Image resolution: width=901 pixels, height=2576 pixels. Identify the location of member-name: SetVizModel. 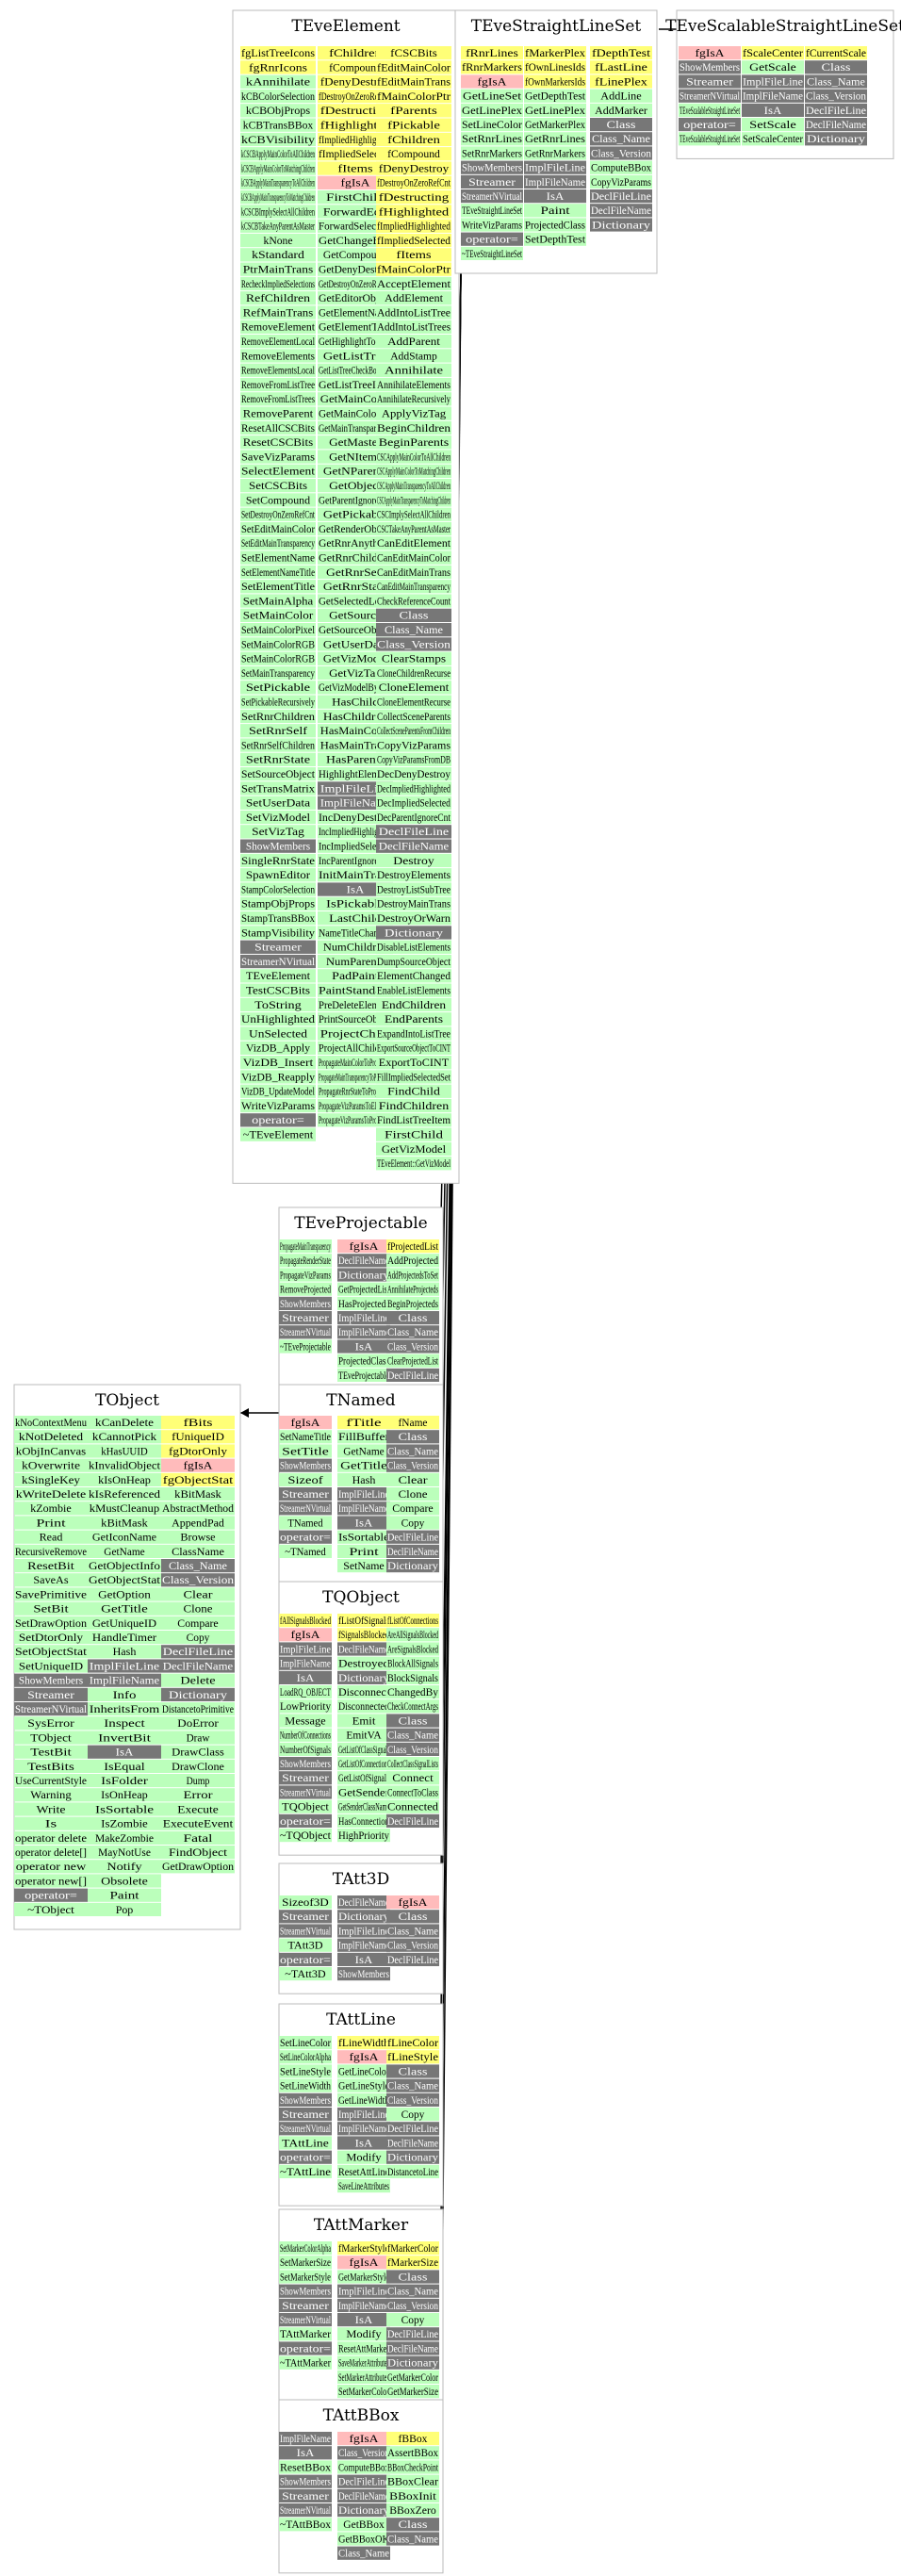
(278, 817).